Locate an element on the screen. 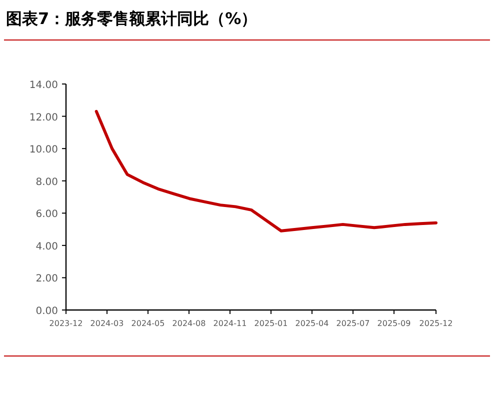 This screenshot has width=494, height=394. x-tick-label: 2024-05 is located at coordinates (148, 323).